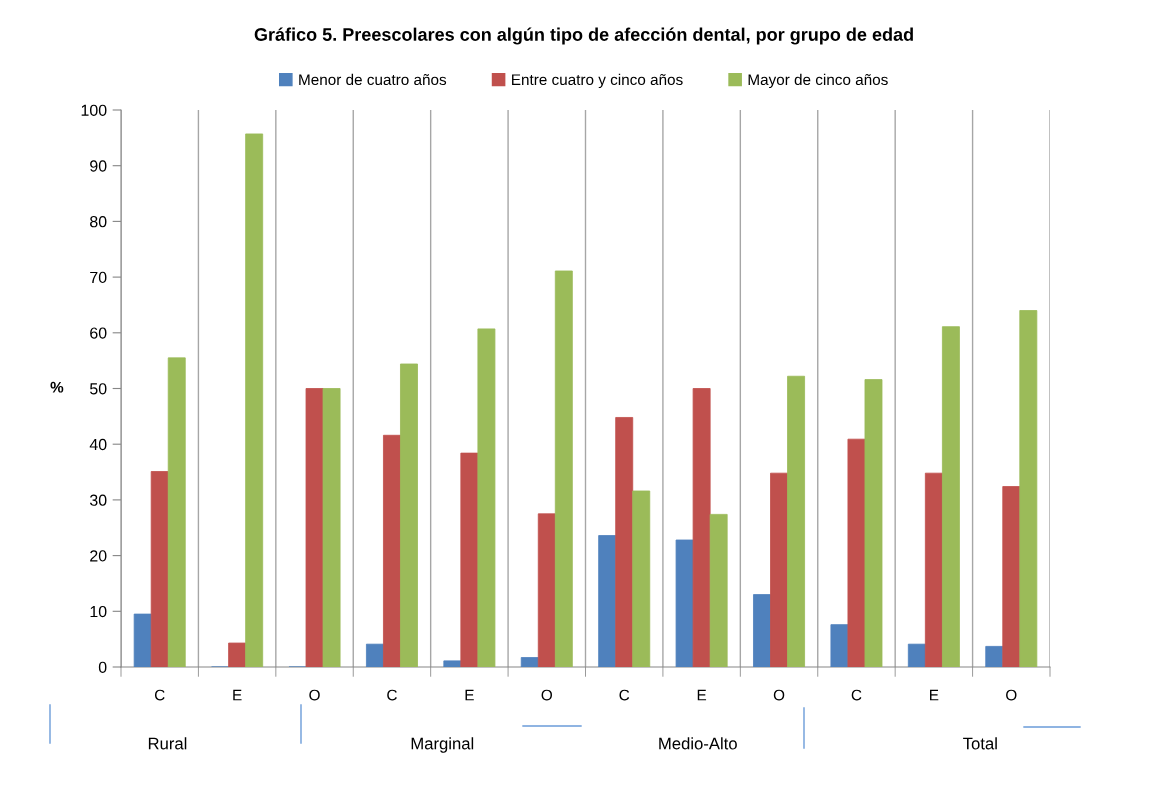  Describe the element at coordinates (818, 81) in the screenshot. I see `legend-label: Mayor de cinco años` at that location.